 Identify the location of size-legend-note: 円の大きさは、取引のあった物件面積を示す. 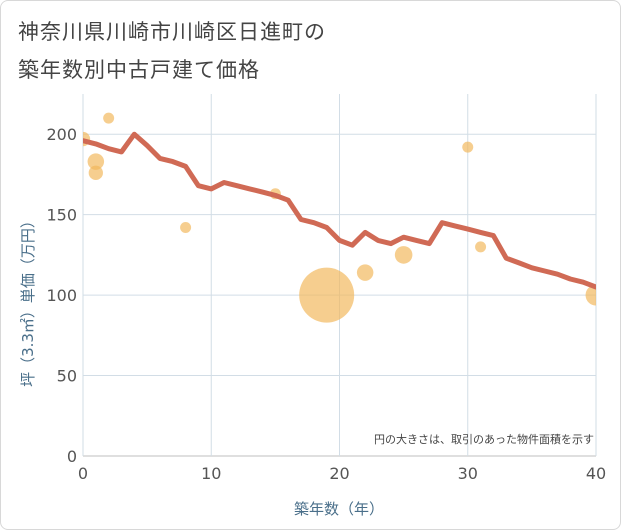
(484, 439).